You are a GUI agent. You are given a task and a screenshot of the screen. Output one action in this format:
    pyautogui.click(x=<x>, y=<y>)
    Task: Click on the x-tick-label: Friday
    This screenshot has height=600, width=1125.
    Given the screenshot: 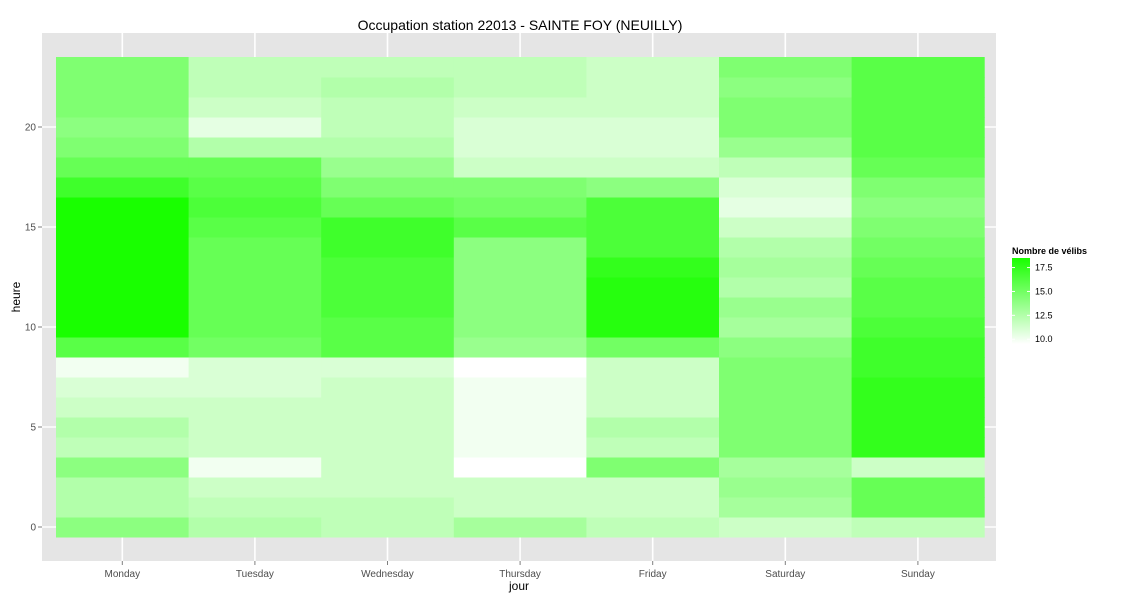 What is the action you would take?
    pyautogui.click(x=653, y=574)
    